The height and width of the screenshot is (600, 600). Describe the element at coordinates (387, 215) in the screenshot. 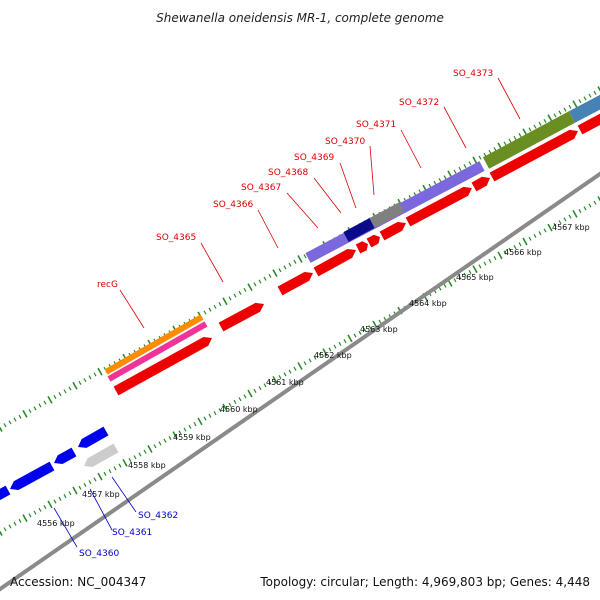

I see `feature-gray` at that location.